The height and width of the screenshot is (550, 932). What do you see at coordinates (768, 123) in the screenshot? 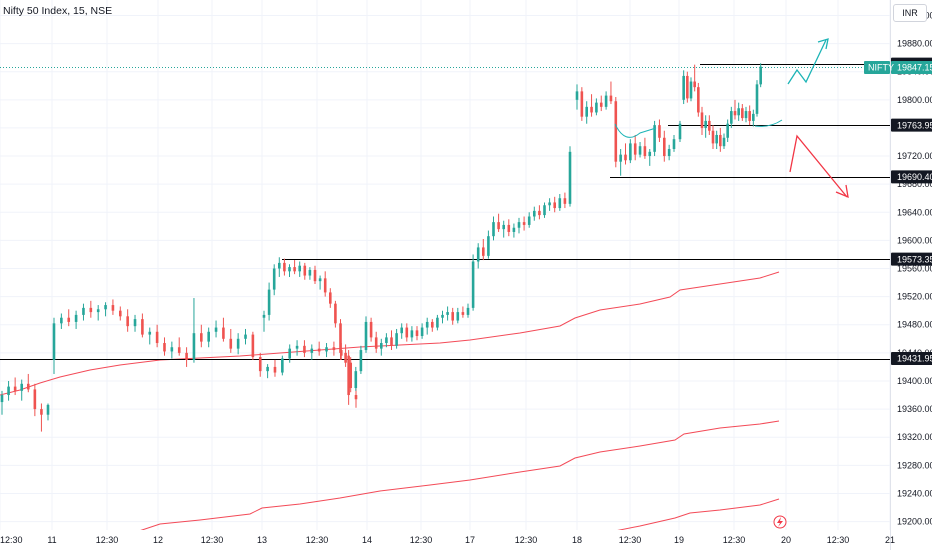
I see `pattern-curve-right` at bounding box center [768, 123].